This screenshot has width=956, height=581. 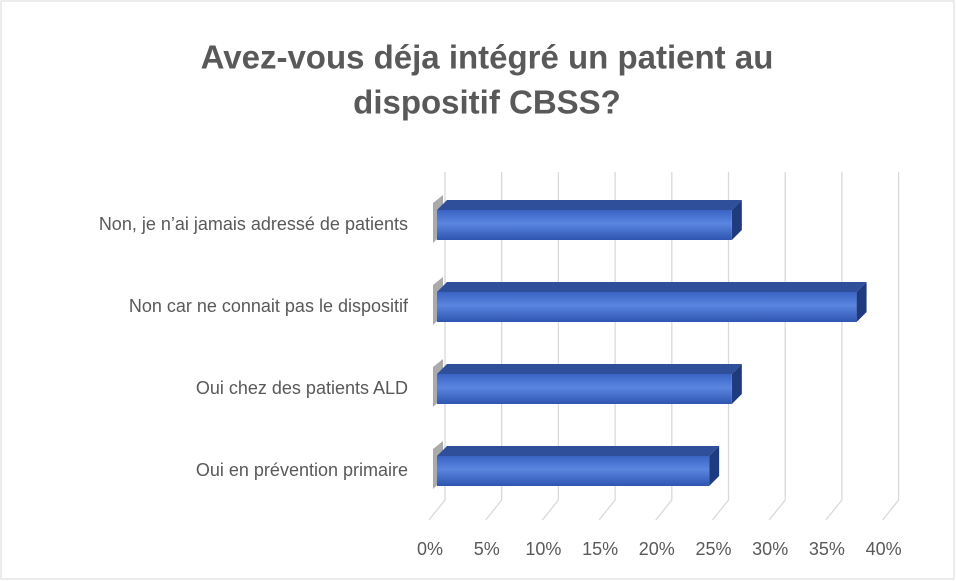 I want to click on x-tick-label: 10%, so click(x=543, y=549).